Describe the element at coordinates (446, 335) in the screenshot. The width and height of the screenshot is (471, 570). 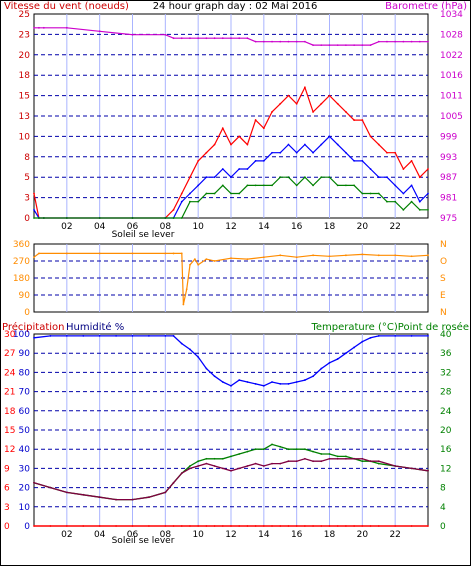
I see `y2-tick-label: 40` at that location.